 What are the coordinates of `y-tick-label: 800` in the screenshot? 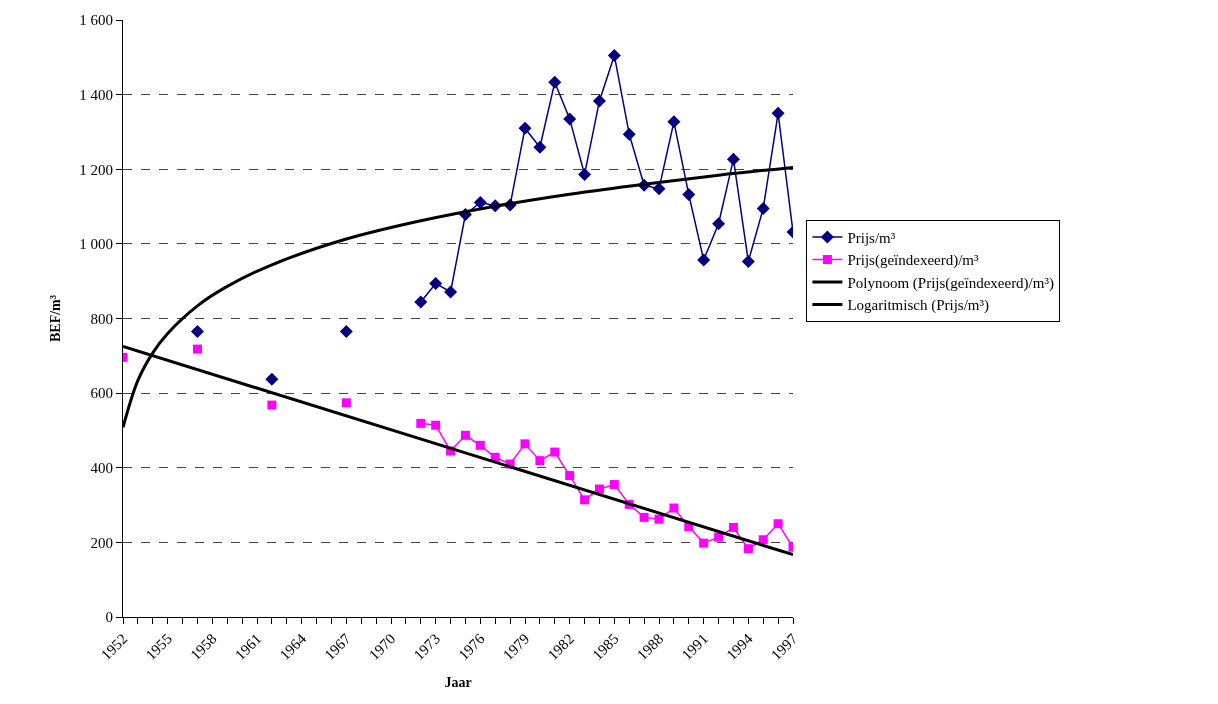 It's located at (101, 318).